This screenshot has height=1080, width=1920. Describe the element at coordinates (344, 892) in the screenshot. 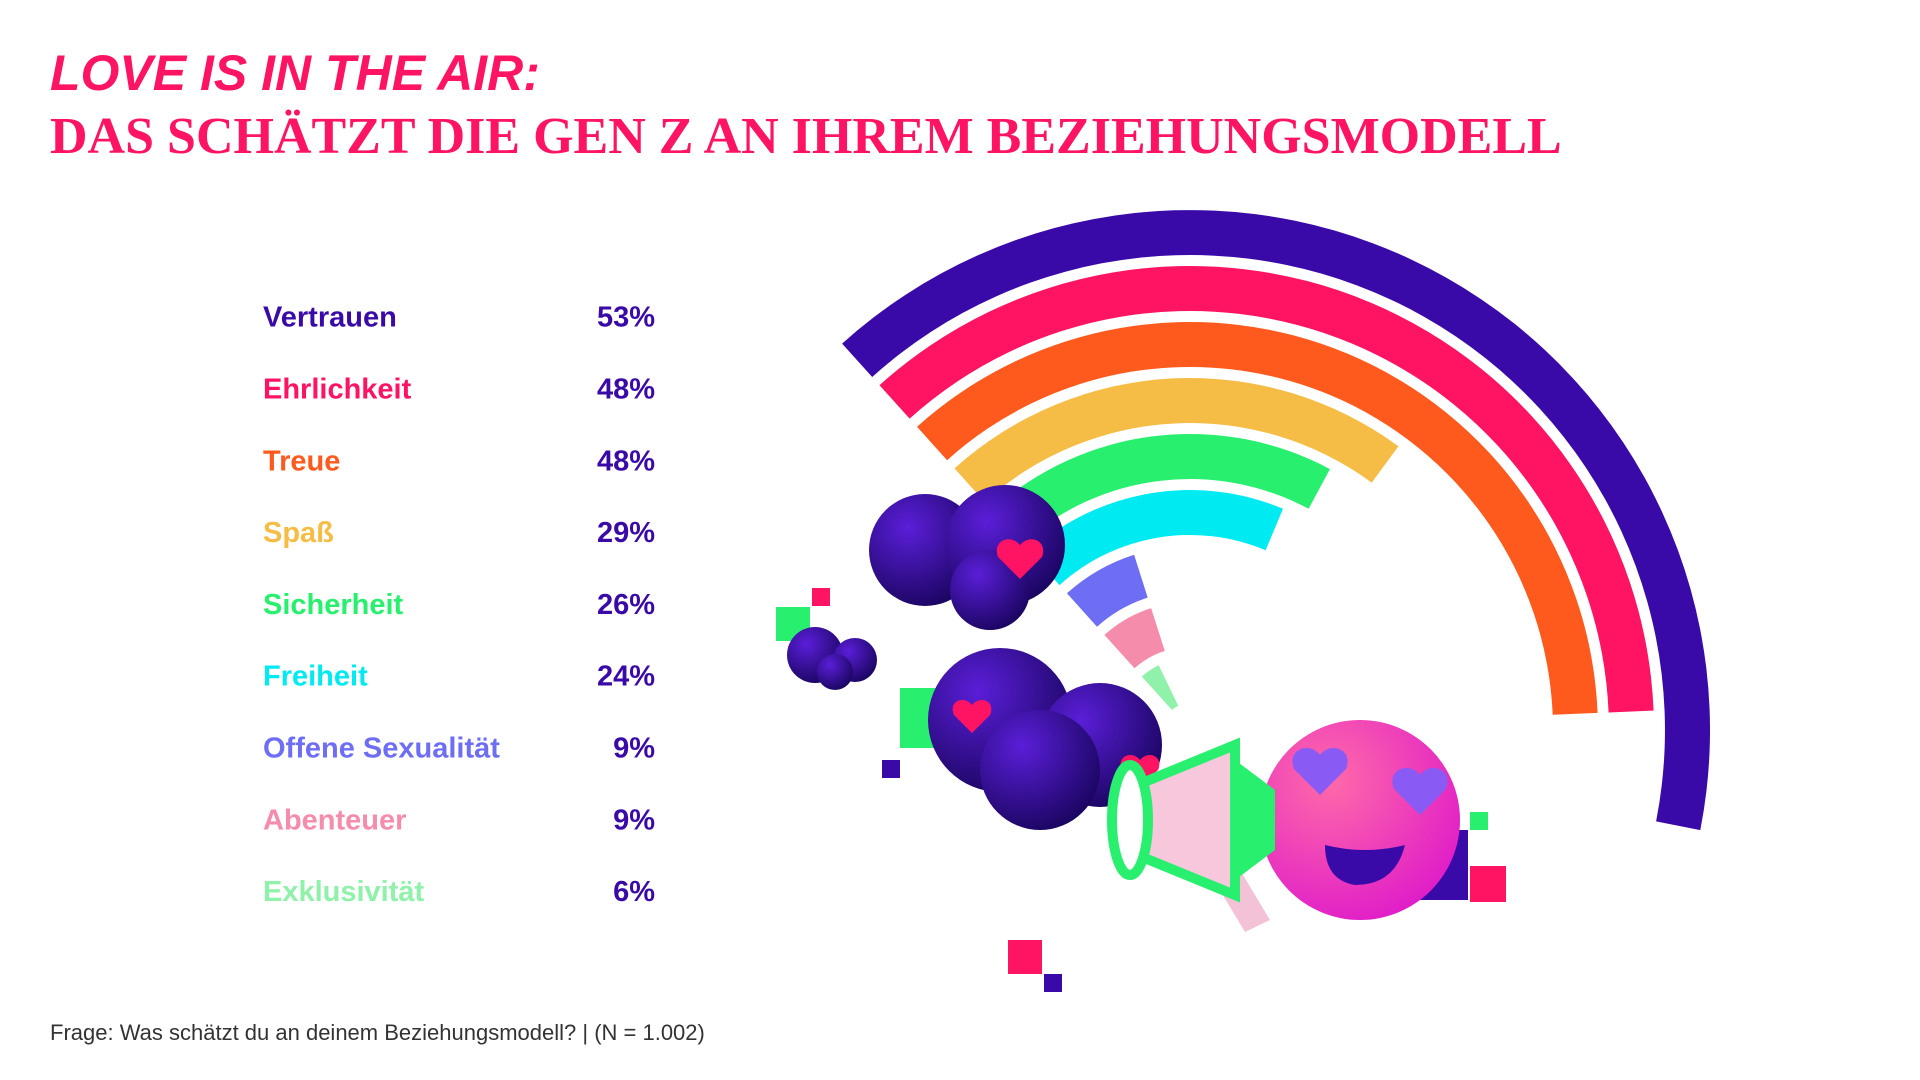

I see `category-label: Exklusivität` at that location.